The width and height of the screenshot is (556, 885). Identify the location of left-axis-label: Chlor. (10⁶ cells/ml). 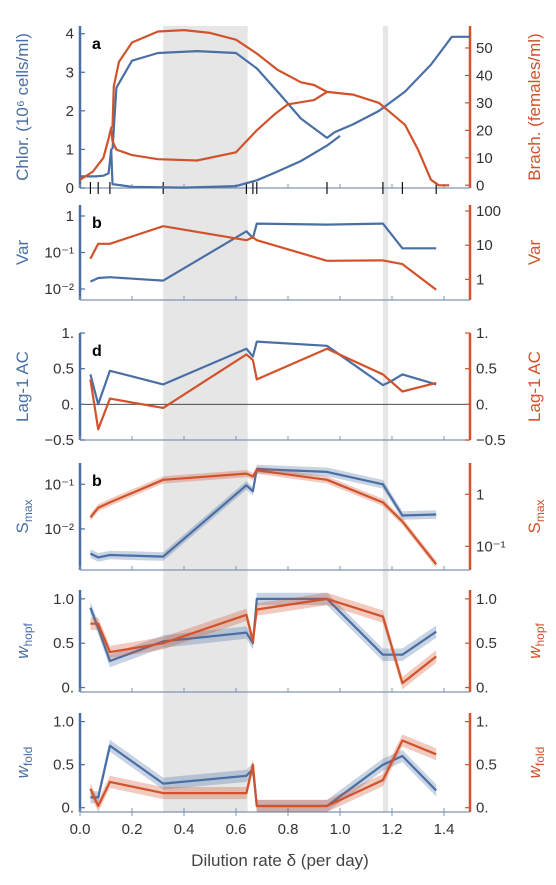
(22, 107).